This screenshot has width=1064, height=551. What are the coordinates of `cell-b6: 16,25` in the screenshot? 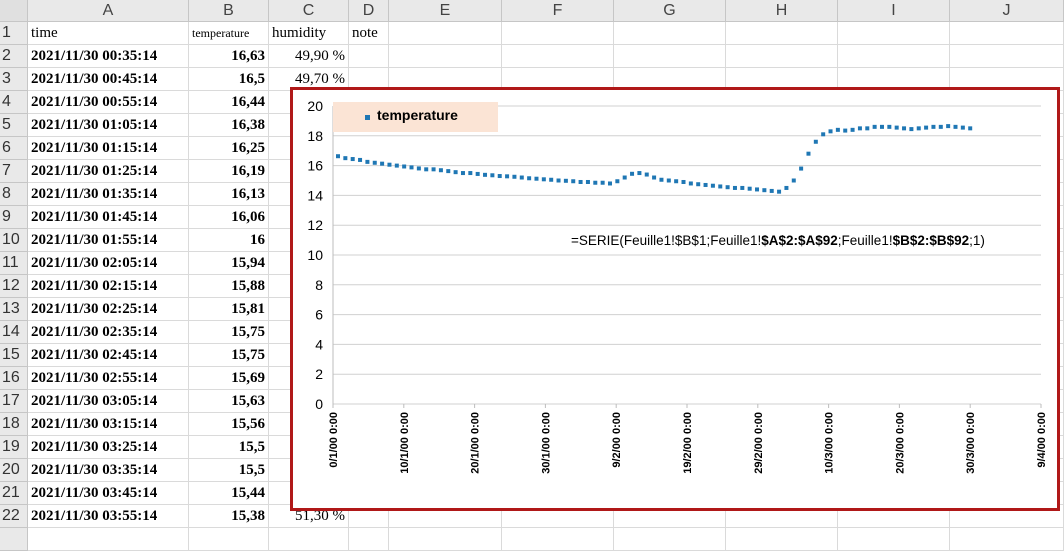 It's located at (229, 148).